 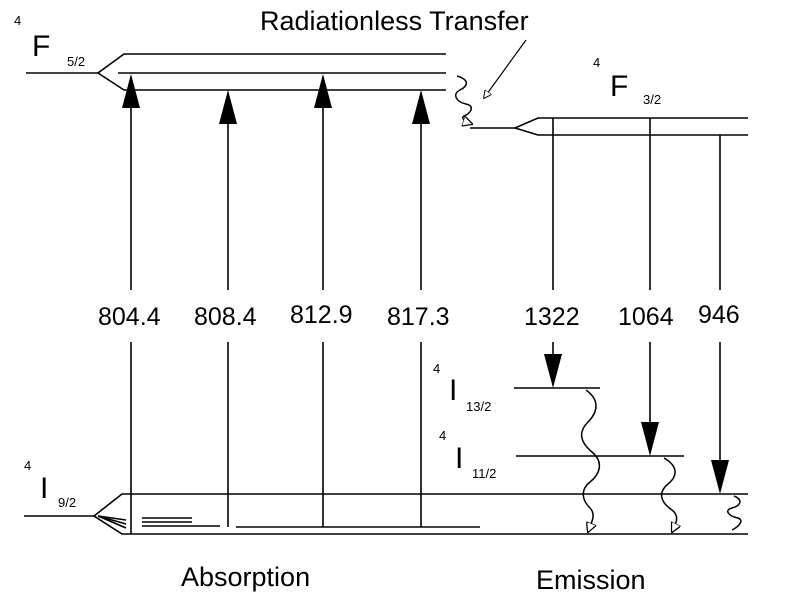 What do you see at coordinates (44, 488) in the screenshot?
I see `i92-letter: I` at bounding box center [44, 488].